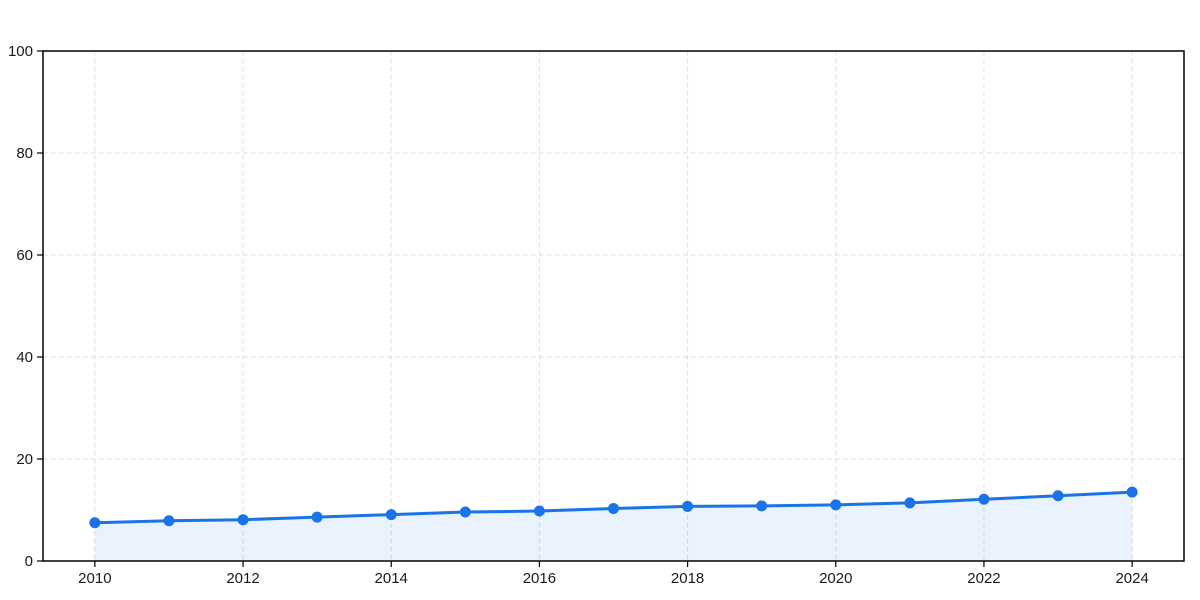 The width and height of the screenshot is (1200, 600). Describe the element at coordinates (465, 512) in the screenshot. I see `data-point-2015` at that location.